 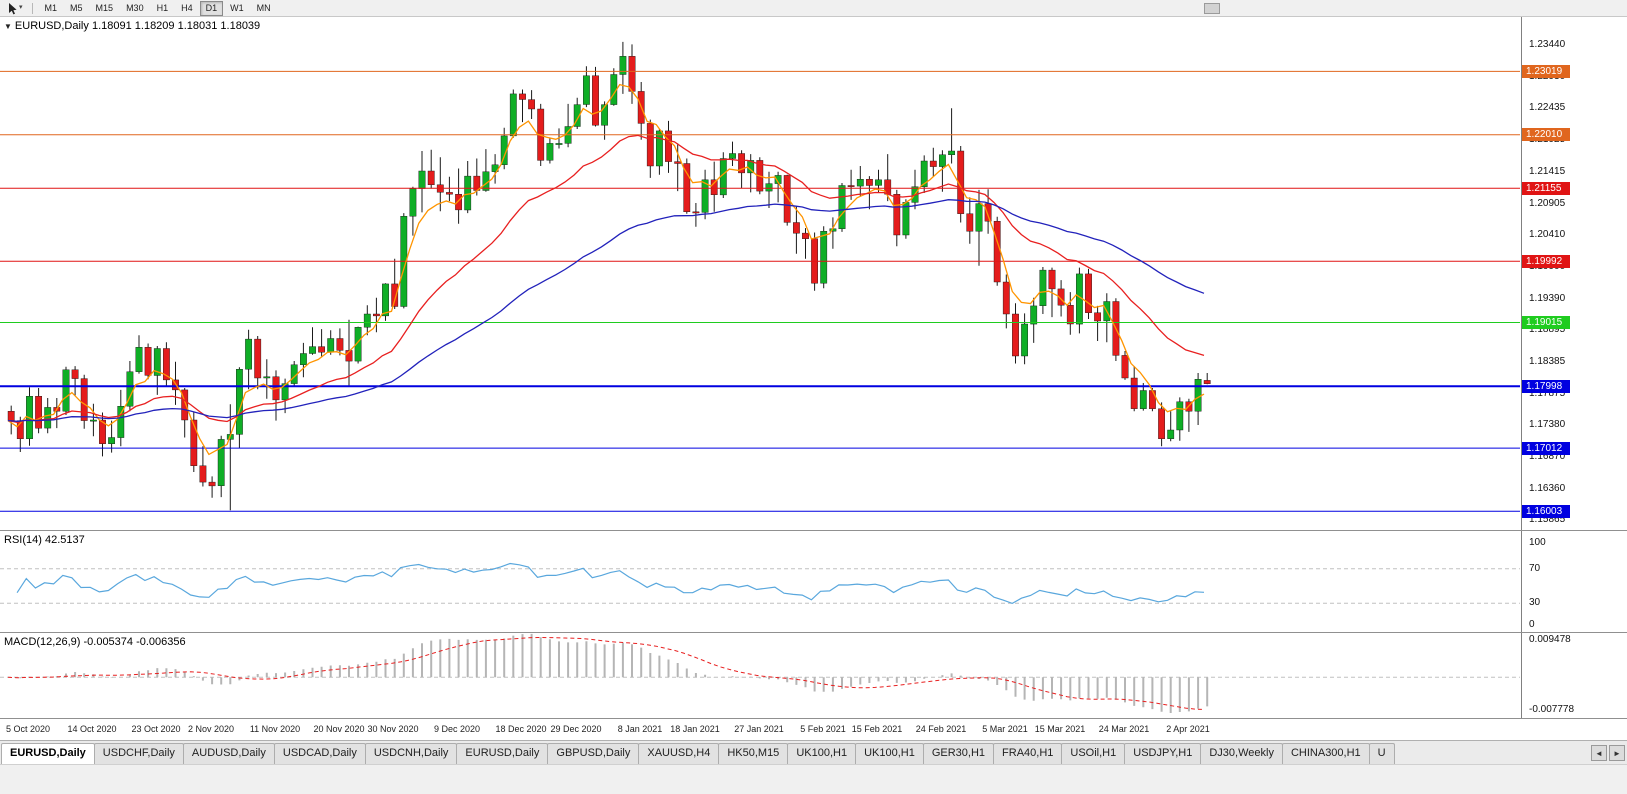 I want to click on timeframe-buttons: M1 M5 M15 M30 H1 H4 D1 W1 MN, so click(x=158, y=8).